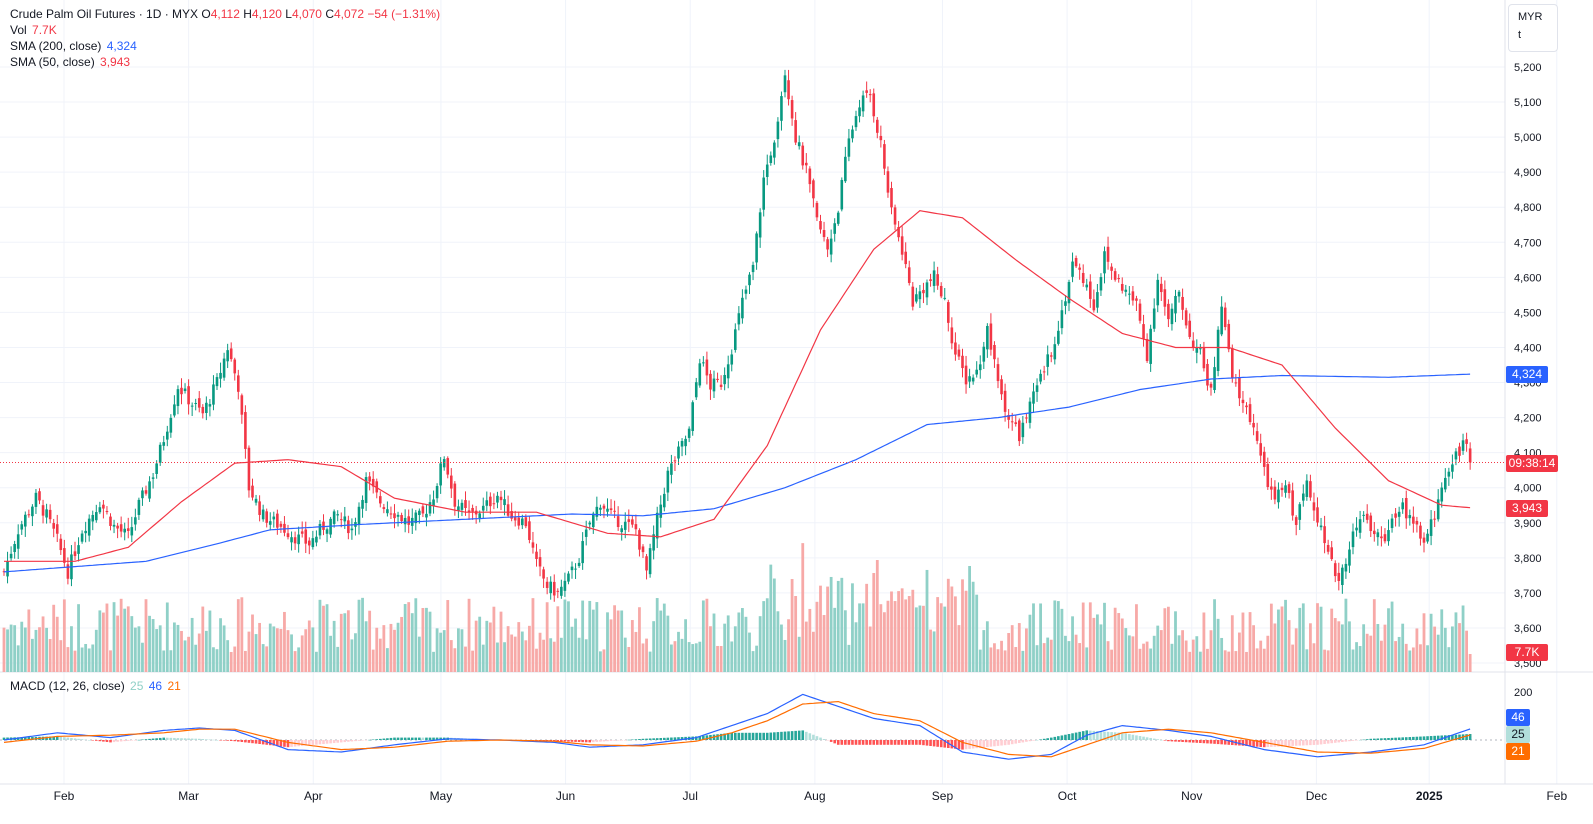  What do you see at coordinates (56, 46) in the screenshot?
I see `sma200-label: SMA (200, close)` at bounding box center [56, 46].